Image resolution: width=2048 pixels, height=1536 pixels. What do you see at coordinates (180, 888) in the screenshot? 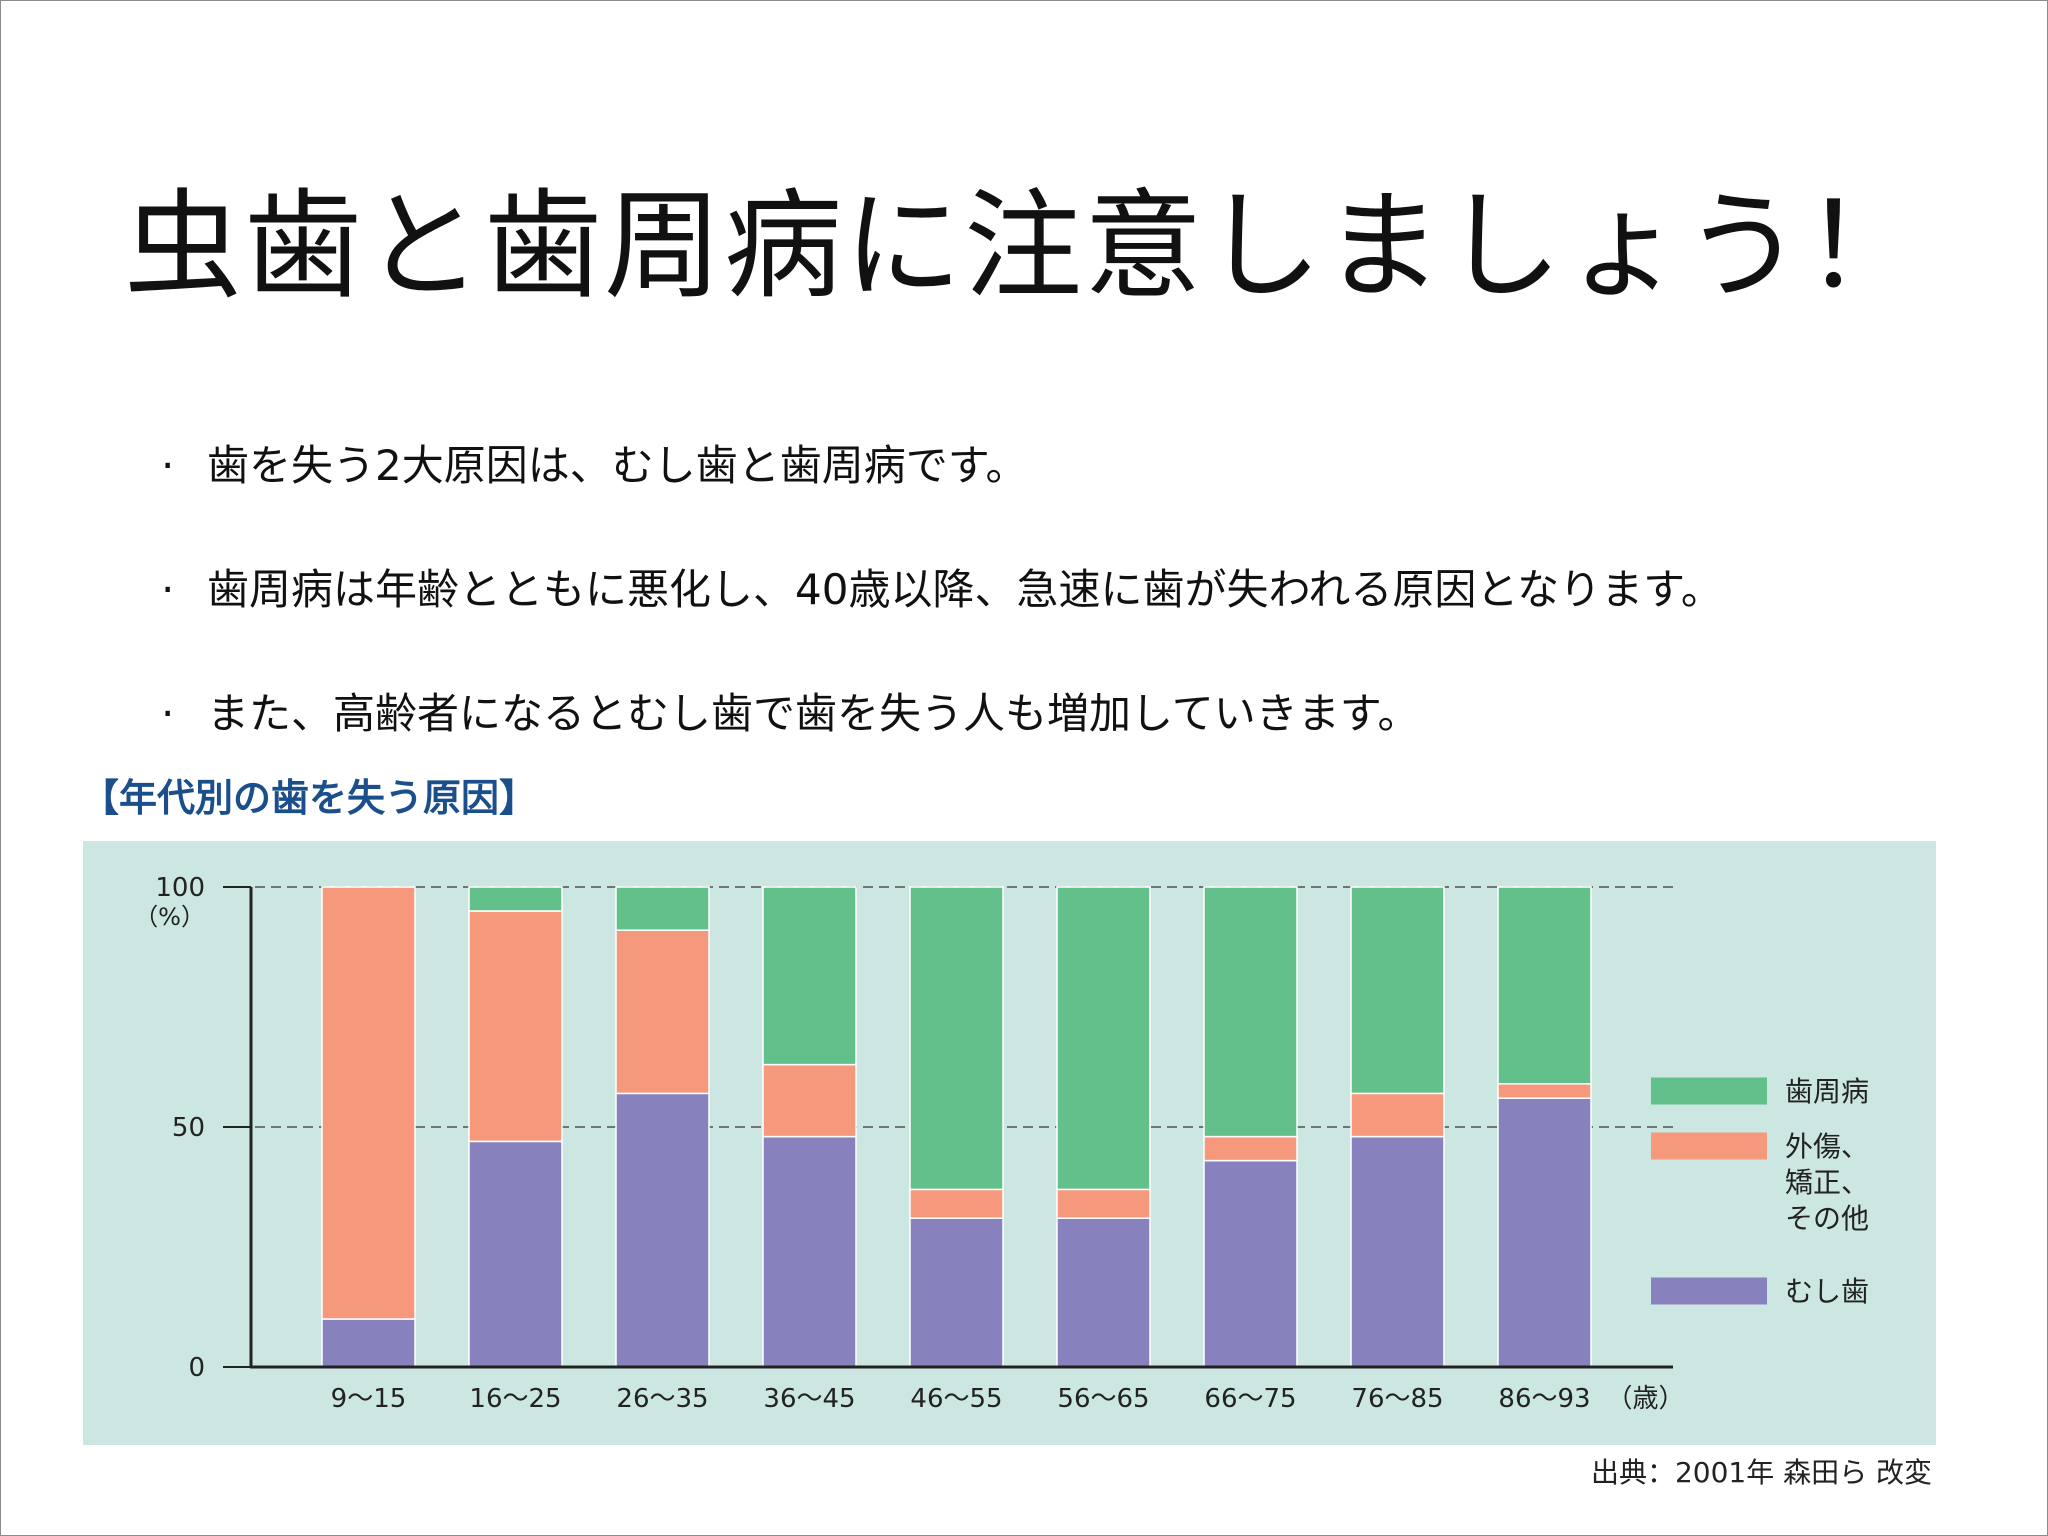
I see `y-tick-label: 100` at bounding box center [180, 888].